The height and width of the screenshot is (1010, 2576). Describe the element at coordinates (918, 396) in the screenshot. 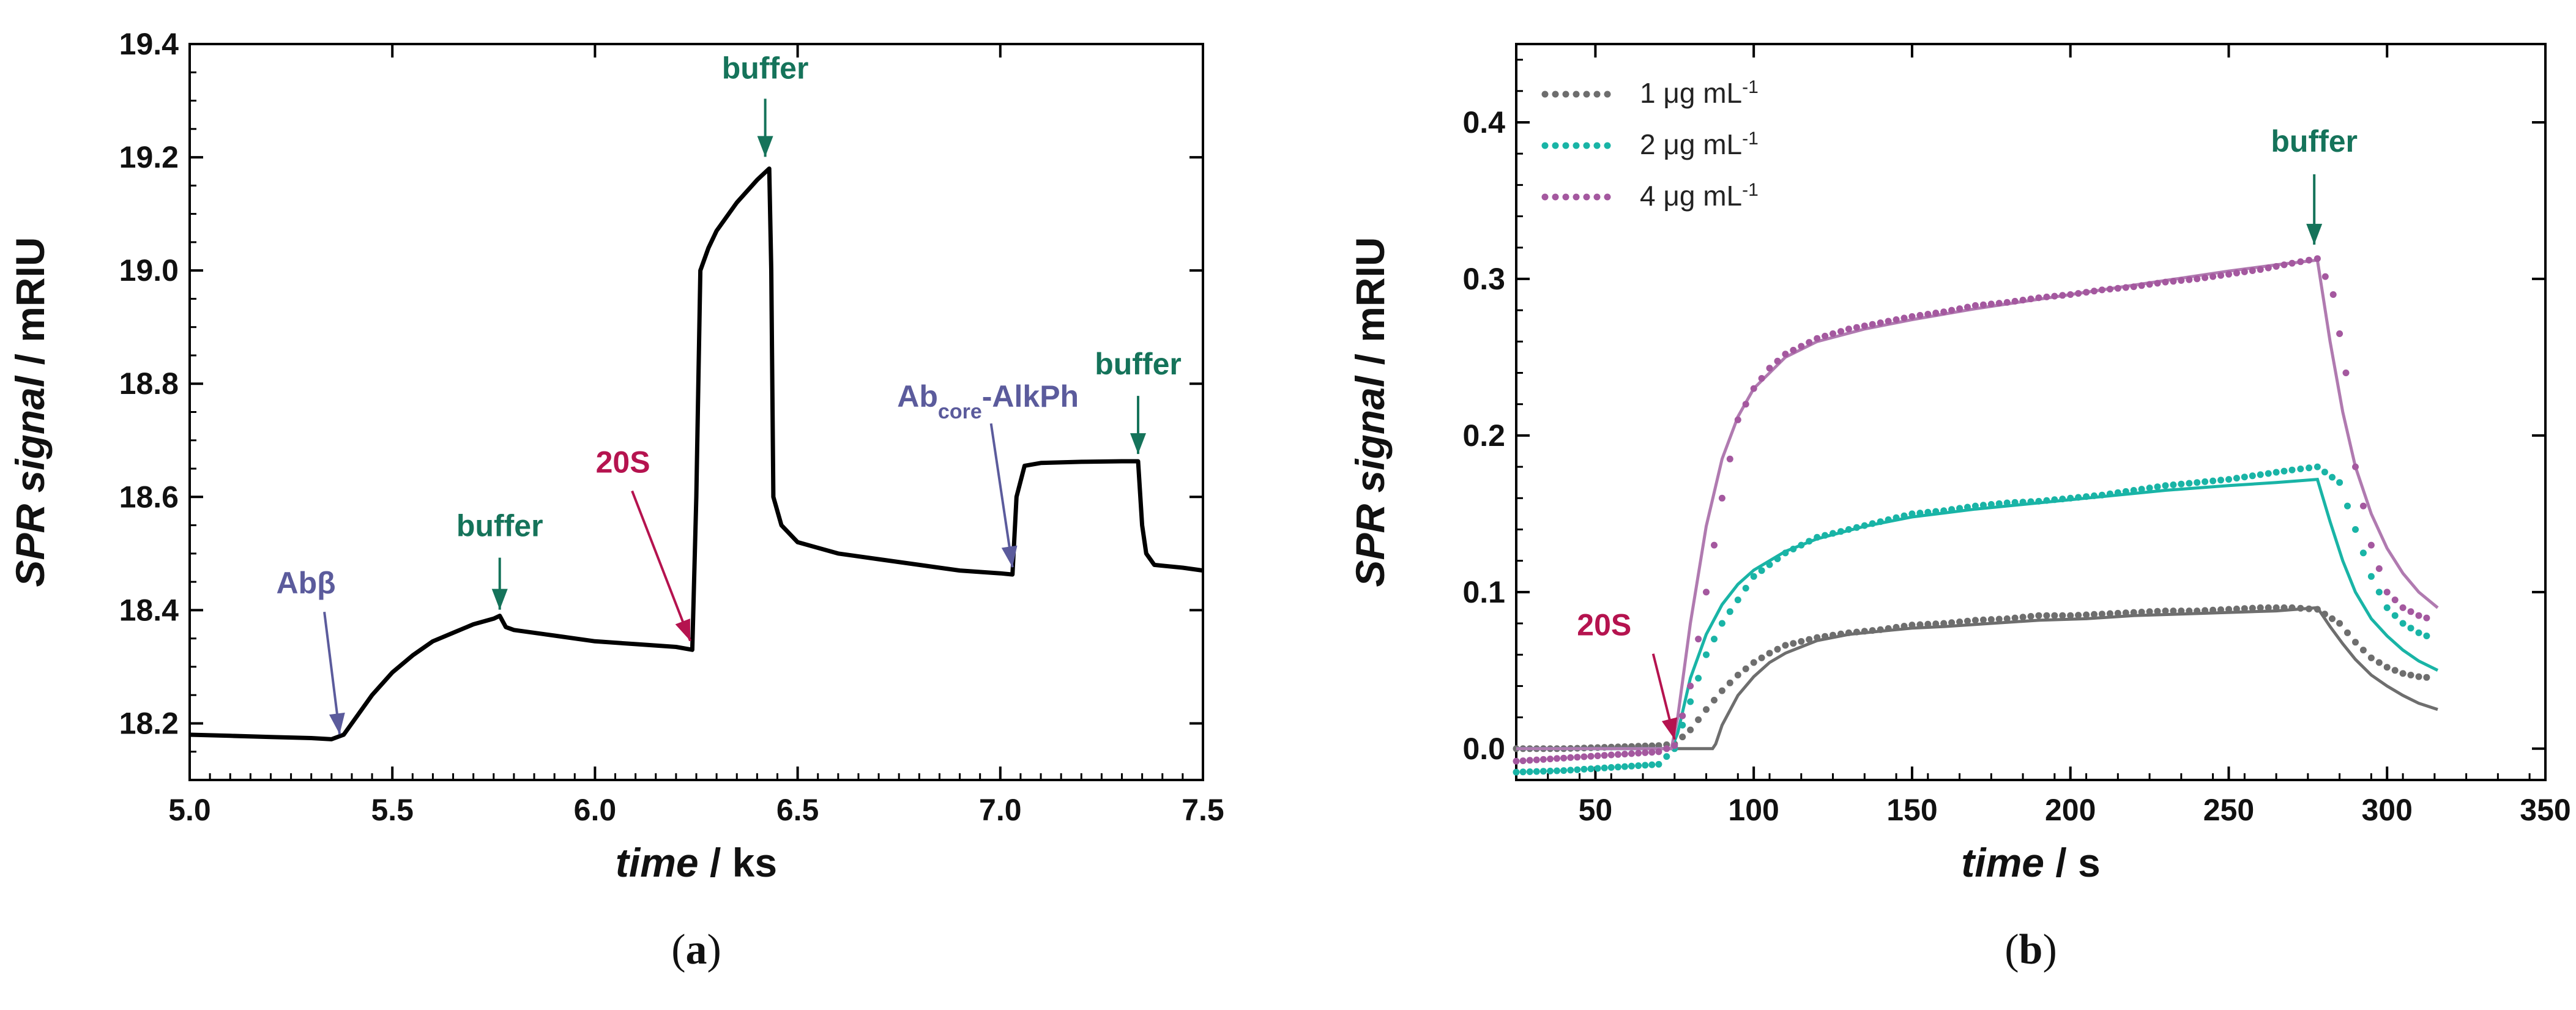

I see `a-annotation-label-text: Ab` at that location.